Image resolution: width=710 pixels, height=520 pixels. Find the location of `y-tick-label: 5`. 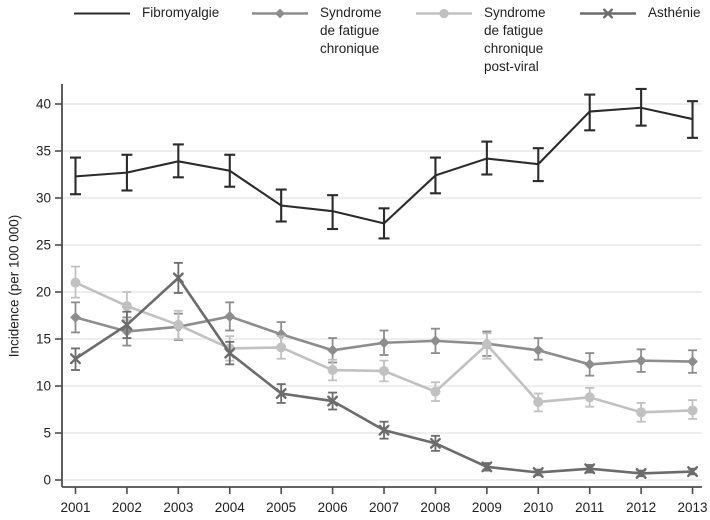

y-tick-label: 5 is located at coordinates (47, 433).